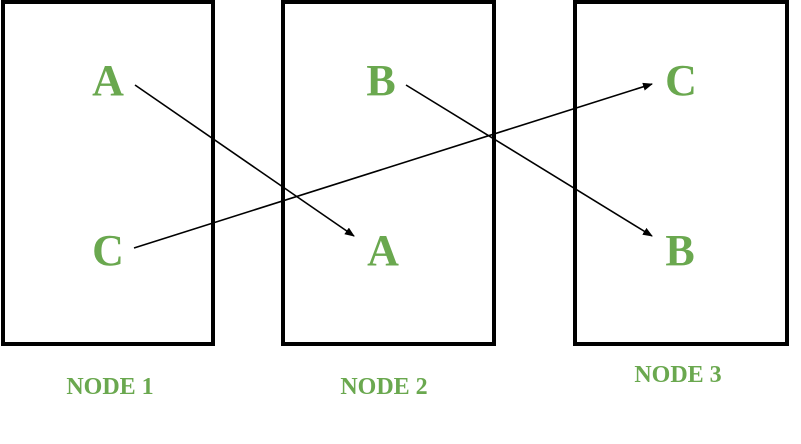  I want to click on node-1-item-top: A, so click(108, 80).